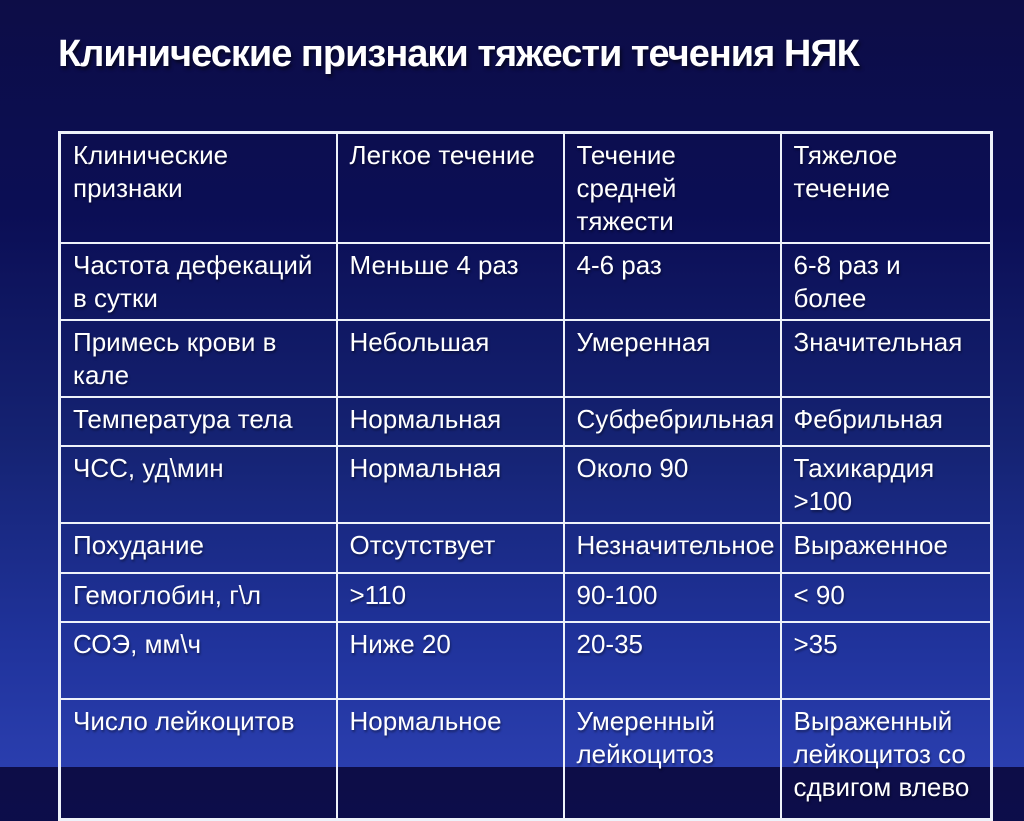  What do you see at coordinates (450, 358) in the screenshot?
I see `table-cell: Небольшая` at bounding box center [450, 358].